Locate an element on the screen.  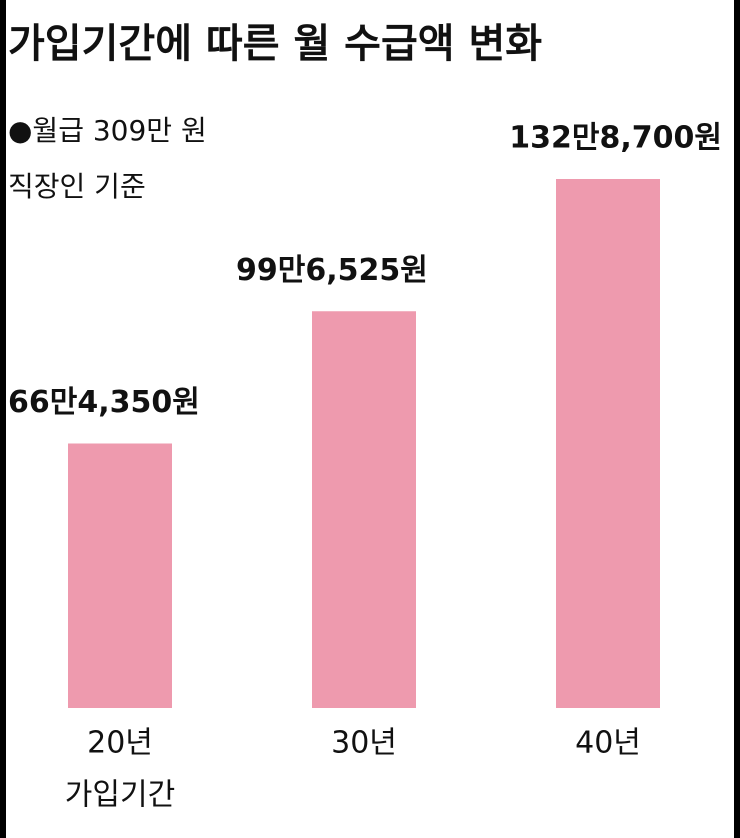
chart-subtitle: 직장인 기준 is located at coordinates (77, 186).